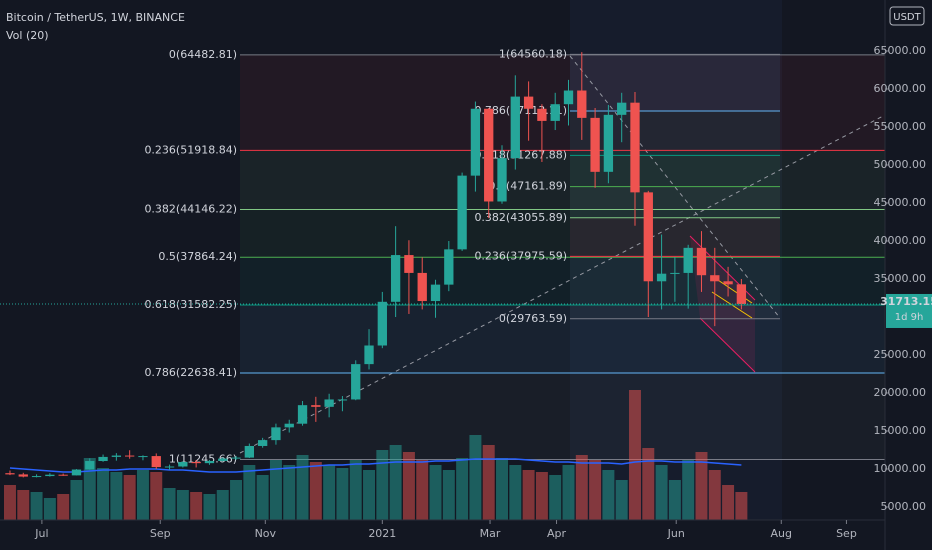 The width and height of the screenshot is (932, 550). What do you see at coordinates (557, 533) in the screenshot?
I see `x-tick-label: Apr` at bounding box center [557, 533].